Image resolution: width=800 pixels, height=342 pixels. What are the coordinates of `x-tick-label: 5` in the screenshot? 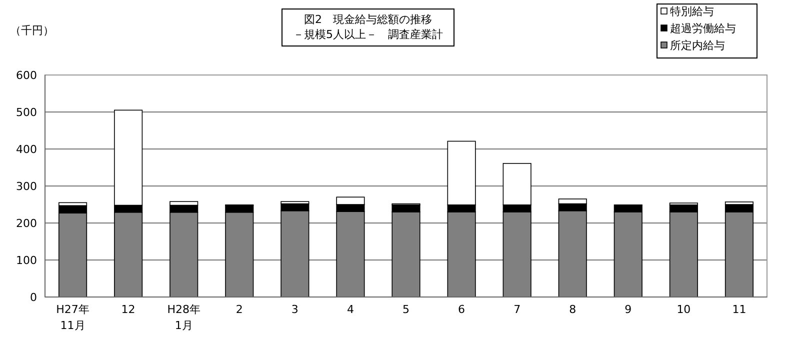 It's located at (406, 309).